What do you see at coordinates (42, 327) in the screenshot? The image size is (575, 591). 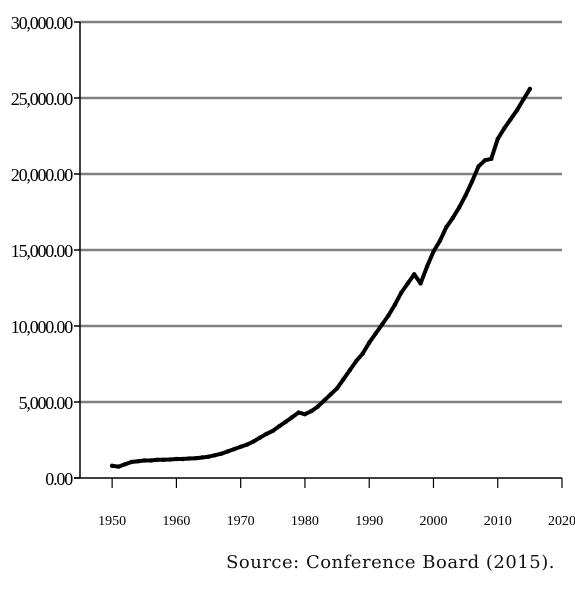 I see `y-tick-label: 10,000.00` at bounding box center [42, 327].